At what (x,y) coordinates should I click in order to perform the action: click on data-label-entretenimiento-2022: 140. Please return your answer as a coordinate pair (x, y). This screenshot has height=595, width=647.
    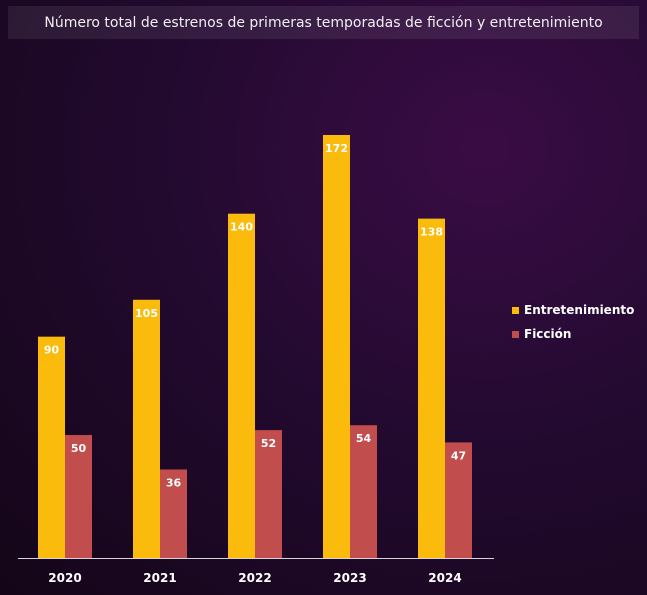
    Looking at the image, I should click on (241, 227).